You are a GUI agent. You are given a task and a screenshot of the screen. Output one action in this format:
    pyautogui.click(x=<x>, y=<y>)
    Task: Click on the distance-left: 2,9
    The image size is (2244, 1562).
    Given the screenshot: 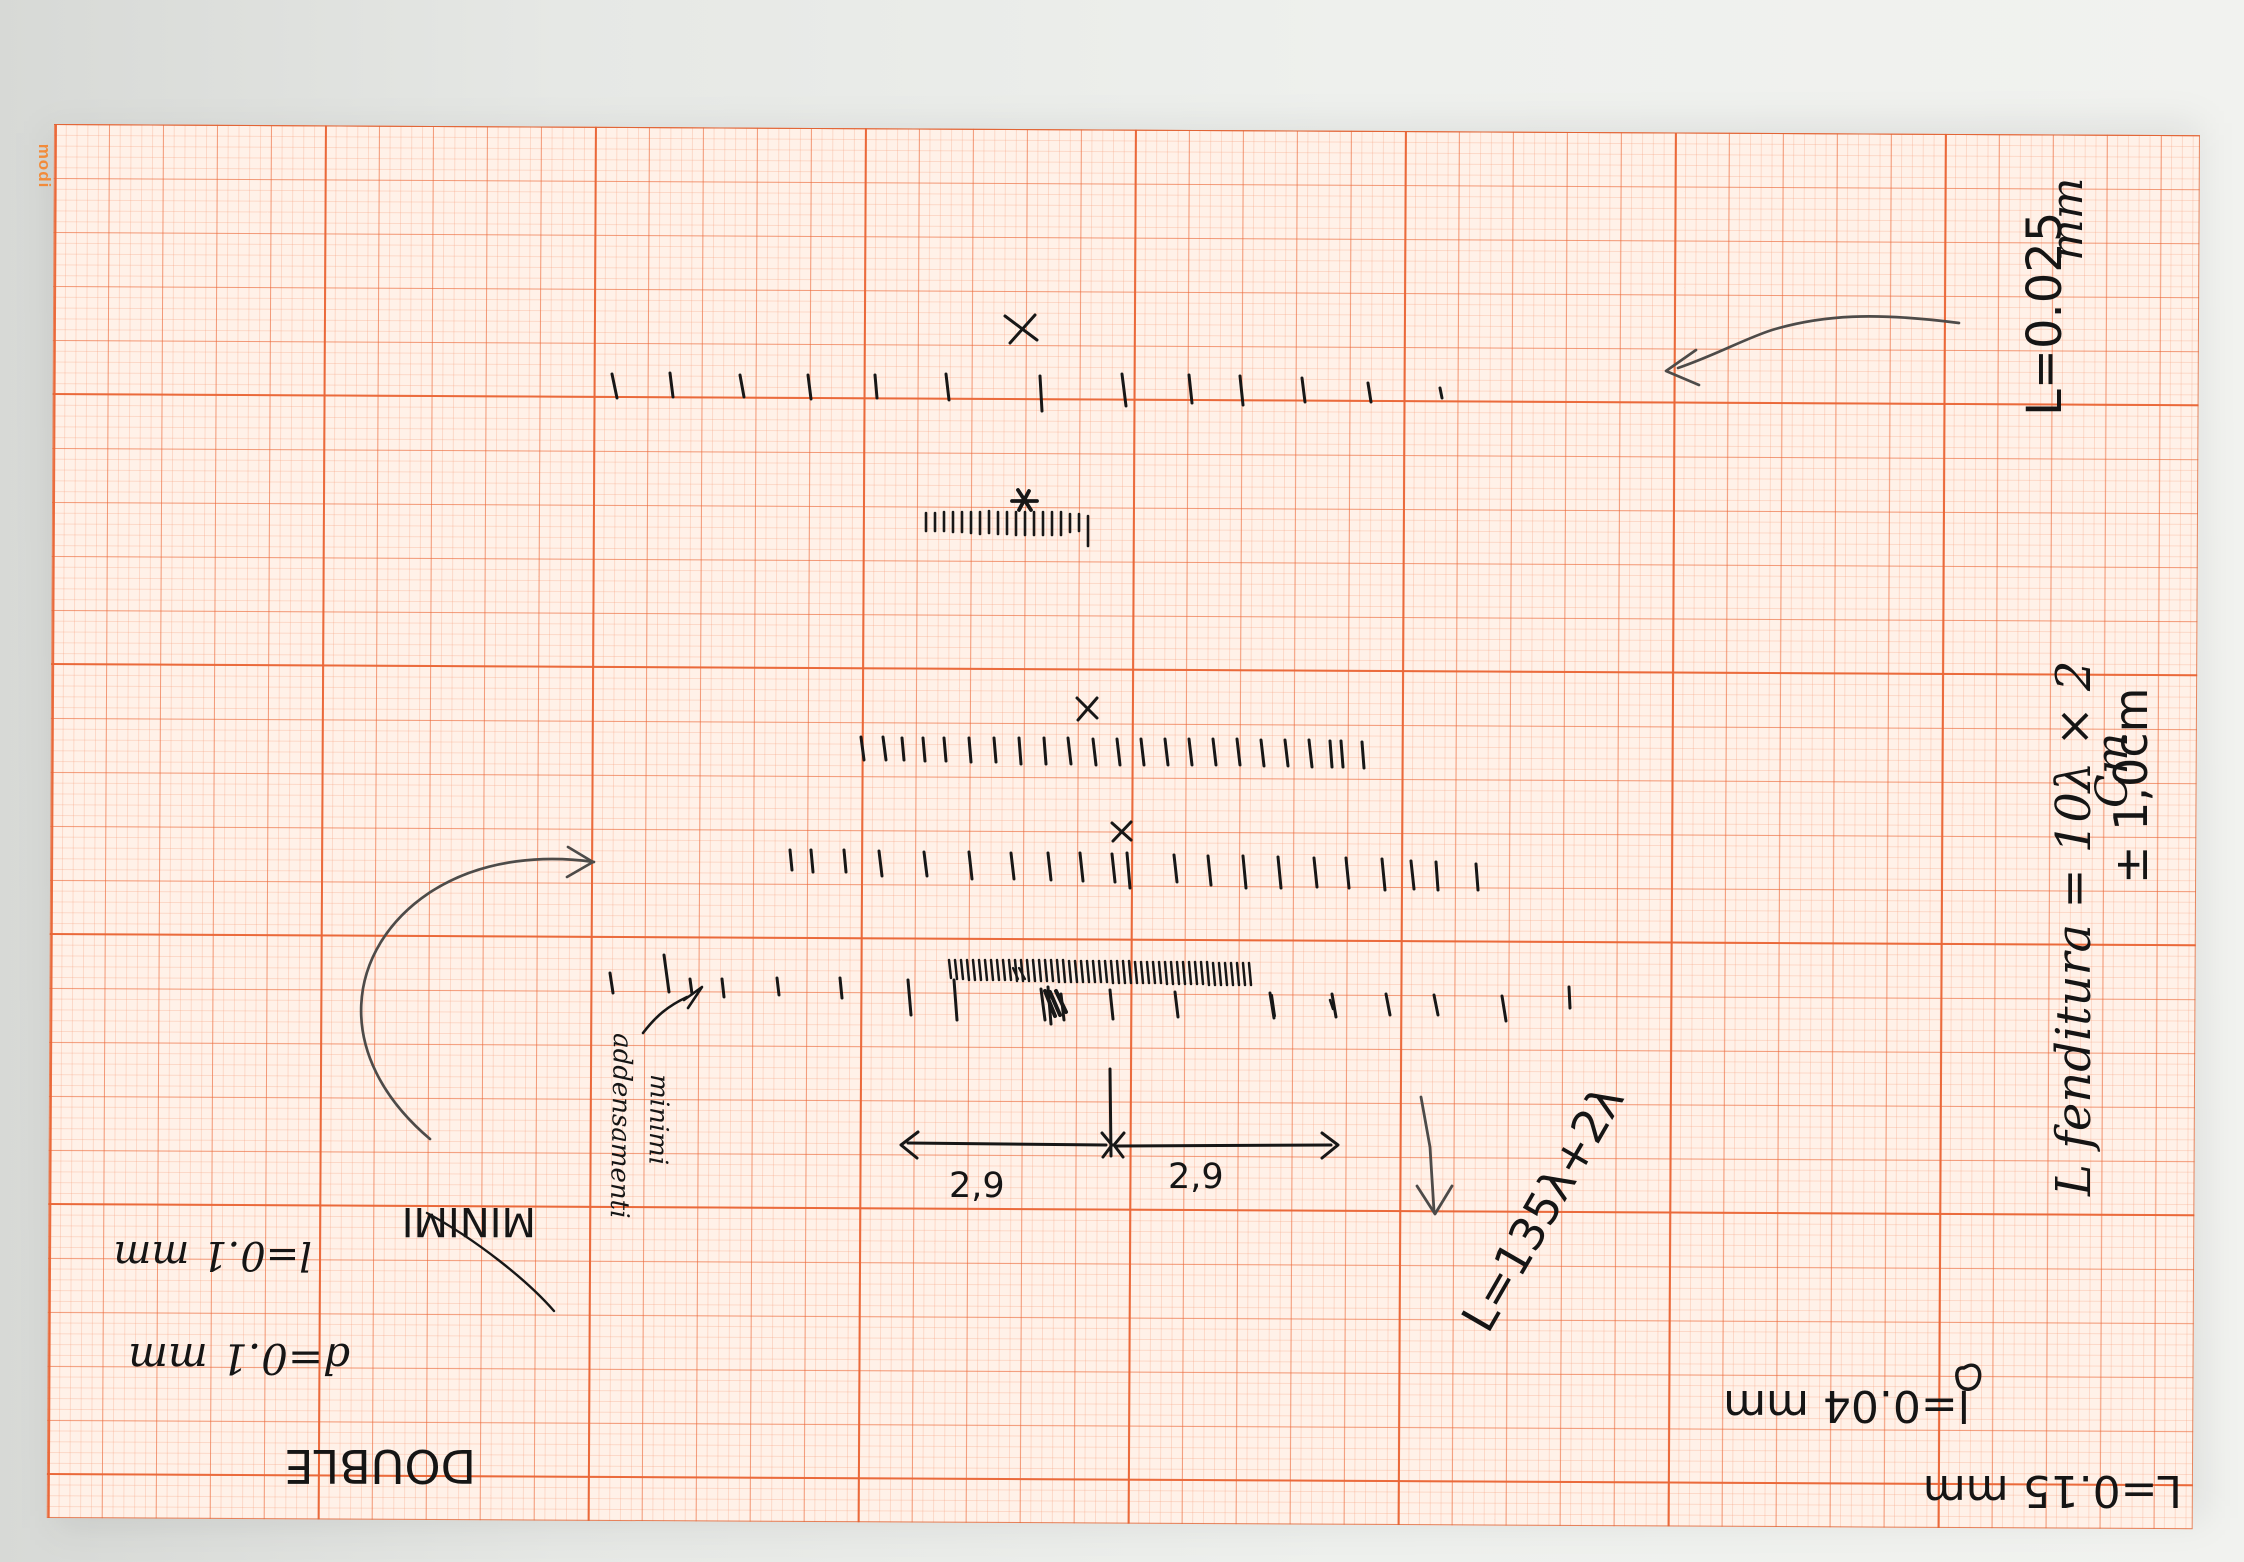 What is the action you would take?
    pyautogui.click(x=977, y=1186)
    